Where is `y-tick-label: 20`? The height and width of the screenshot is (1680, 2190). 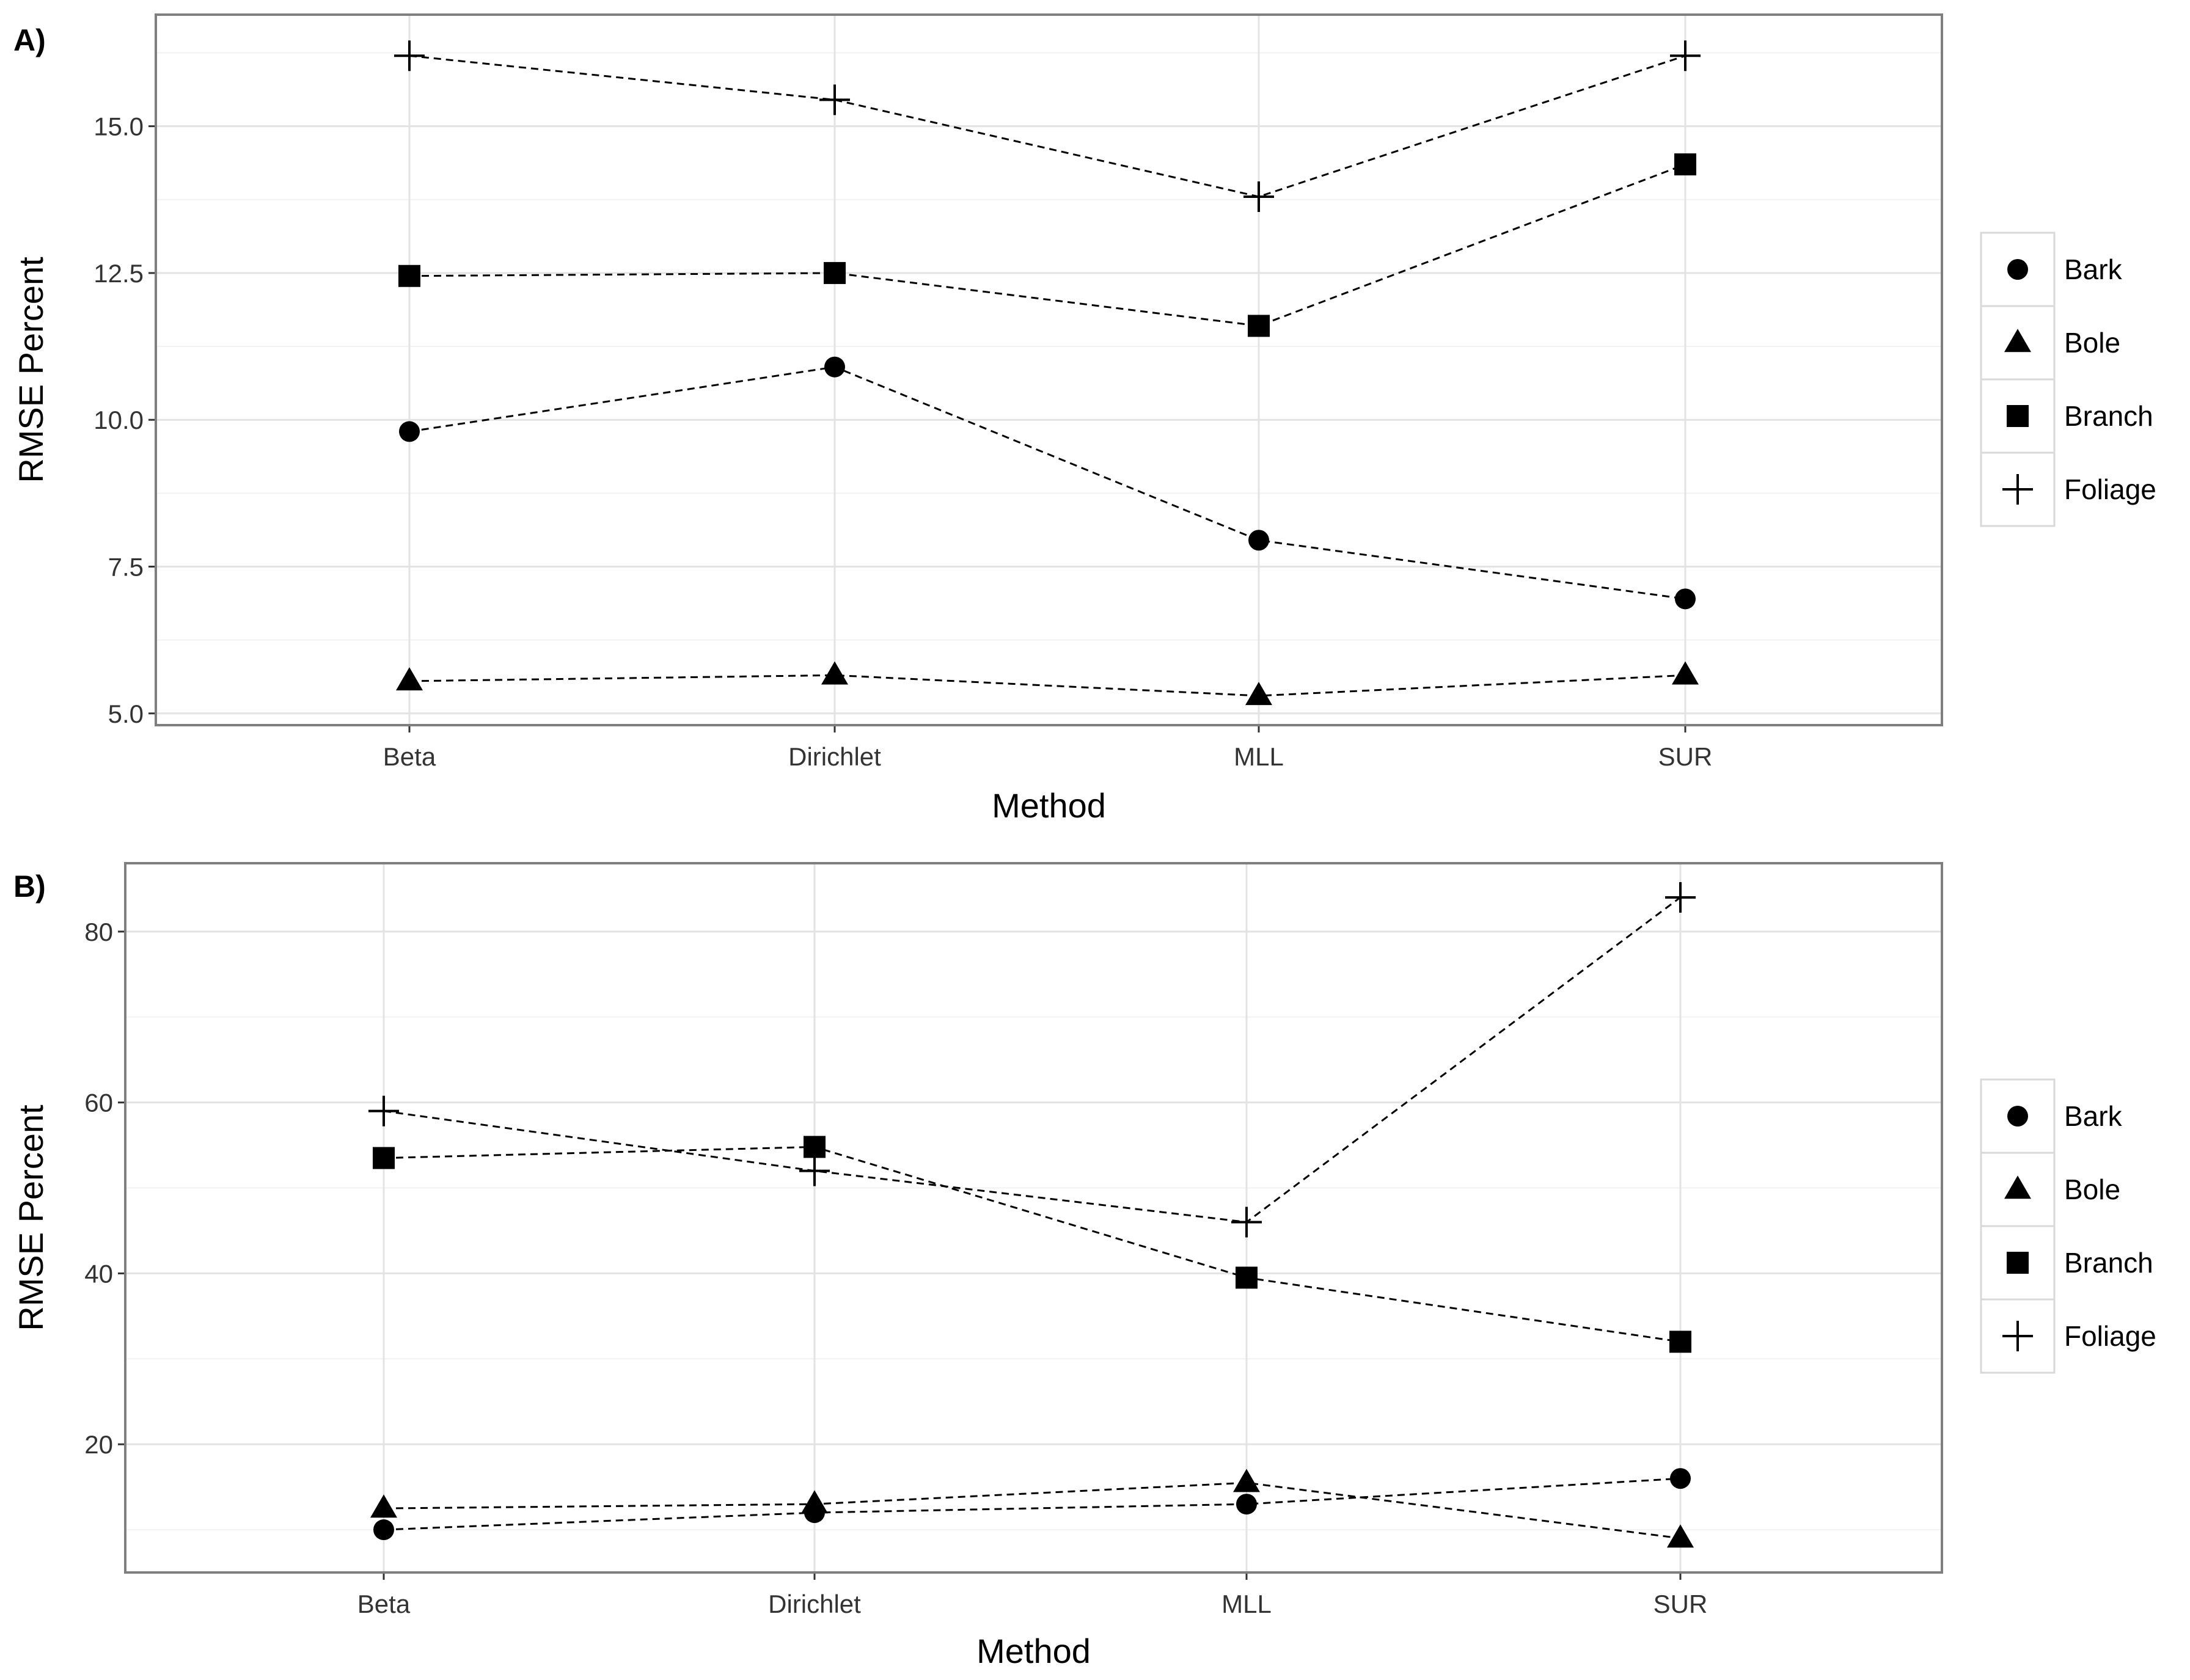 y-tick-label: 20 is located at coordinates (98, 1444).